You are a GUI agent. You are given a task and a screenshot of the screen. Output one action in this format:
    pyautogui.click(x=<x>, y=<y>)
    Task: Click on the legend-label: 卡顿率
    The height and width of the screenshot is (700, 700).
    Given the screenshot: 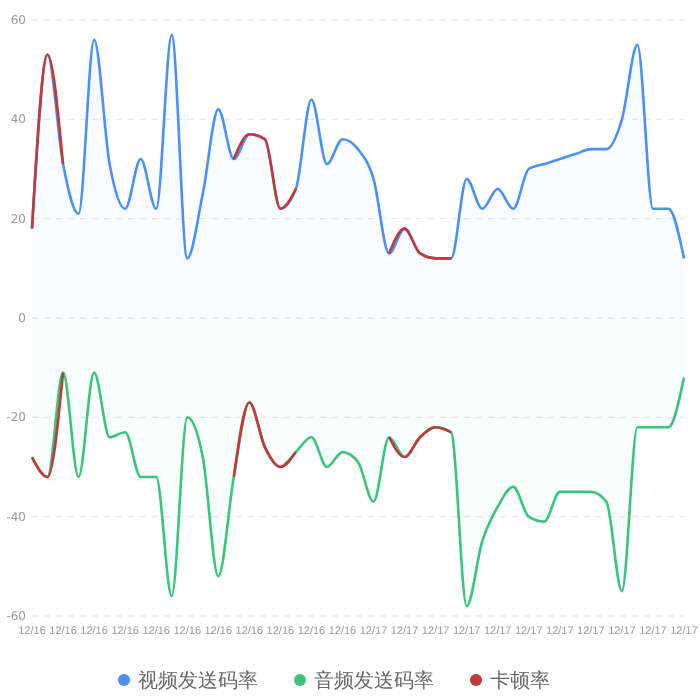 What is the action you would take?
    pyautogui.click(x=520, y=681)
    